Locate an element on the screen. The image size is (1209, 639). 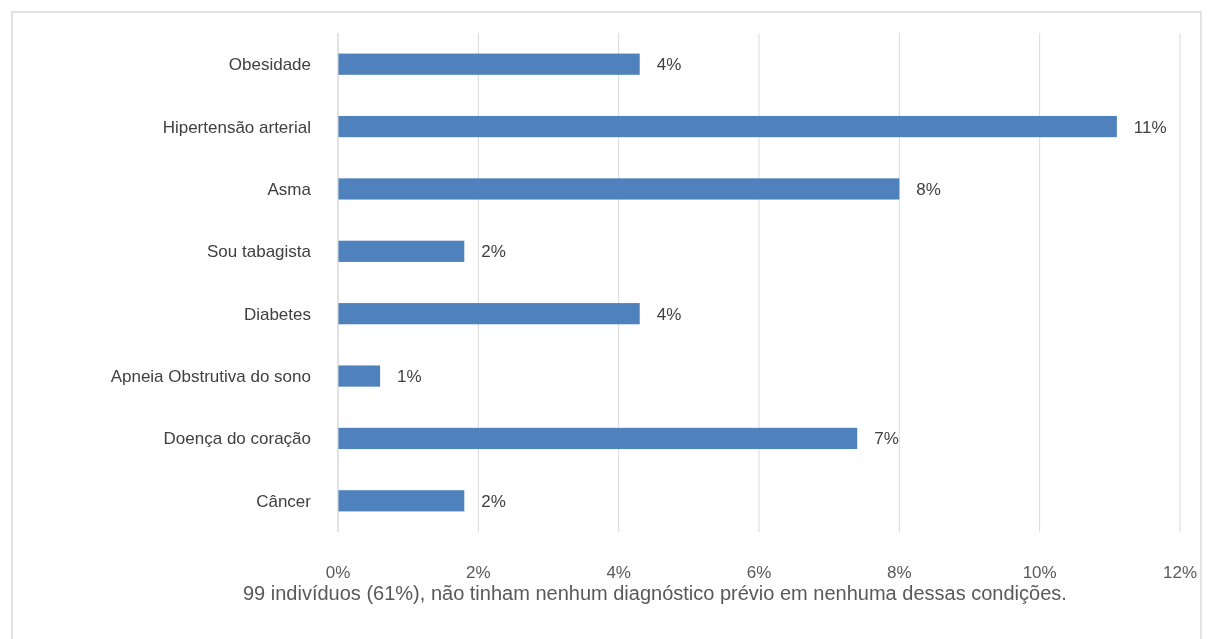
x-tick-label: 4% is located at coordinates (618, 572).